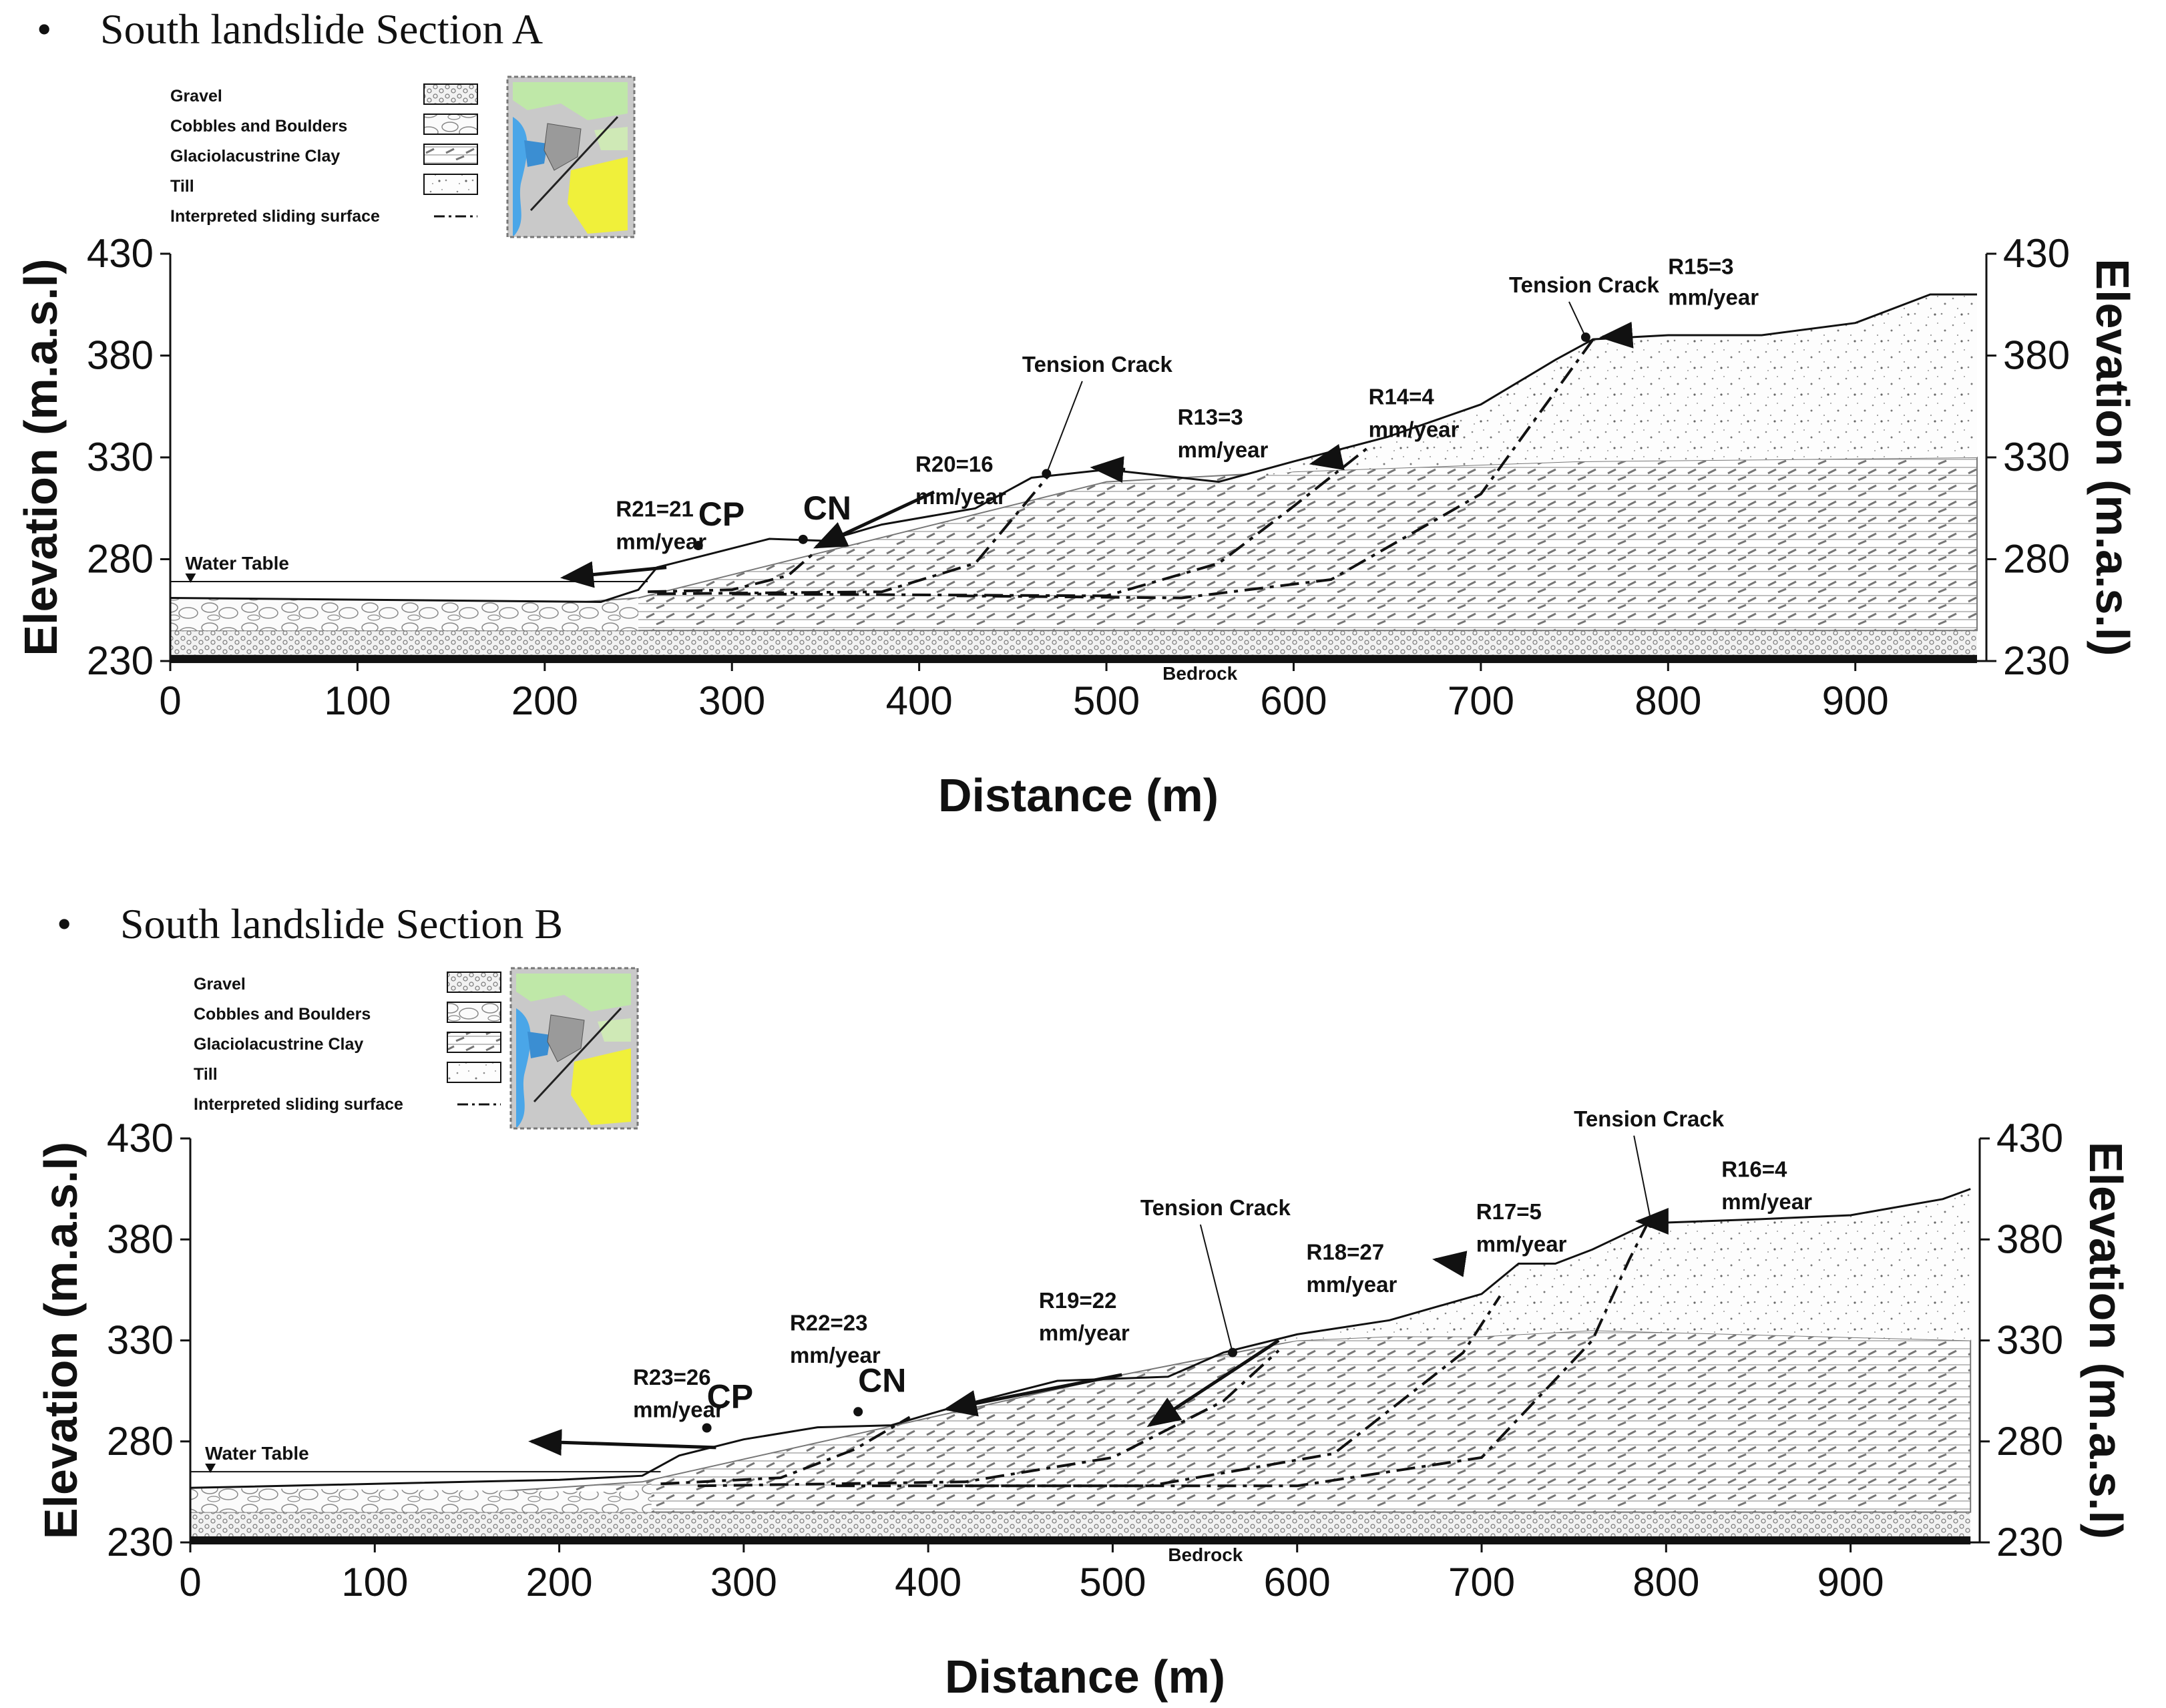 The width and height of the screenshot is (2166, 1708). Describe the element at coordinates (140, 1542) in the screenshot. I see `y-tick-label-left: 230` at that location.